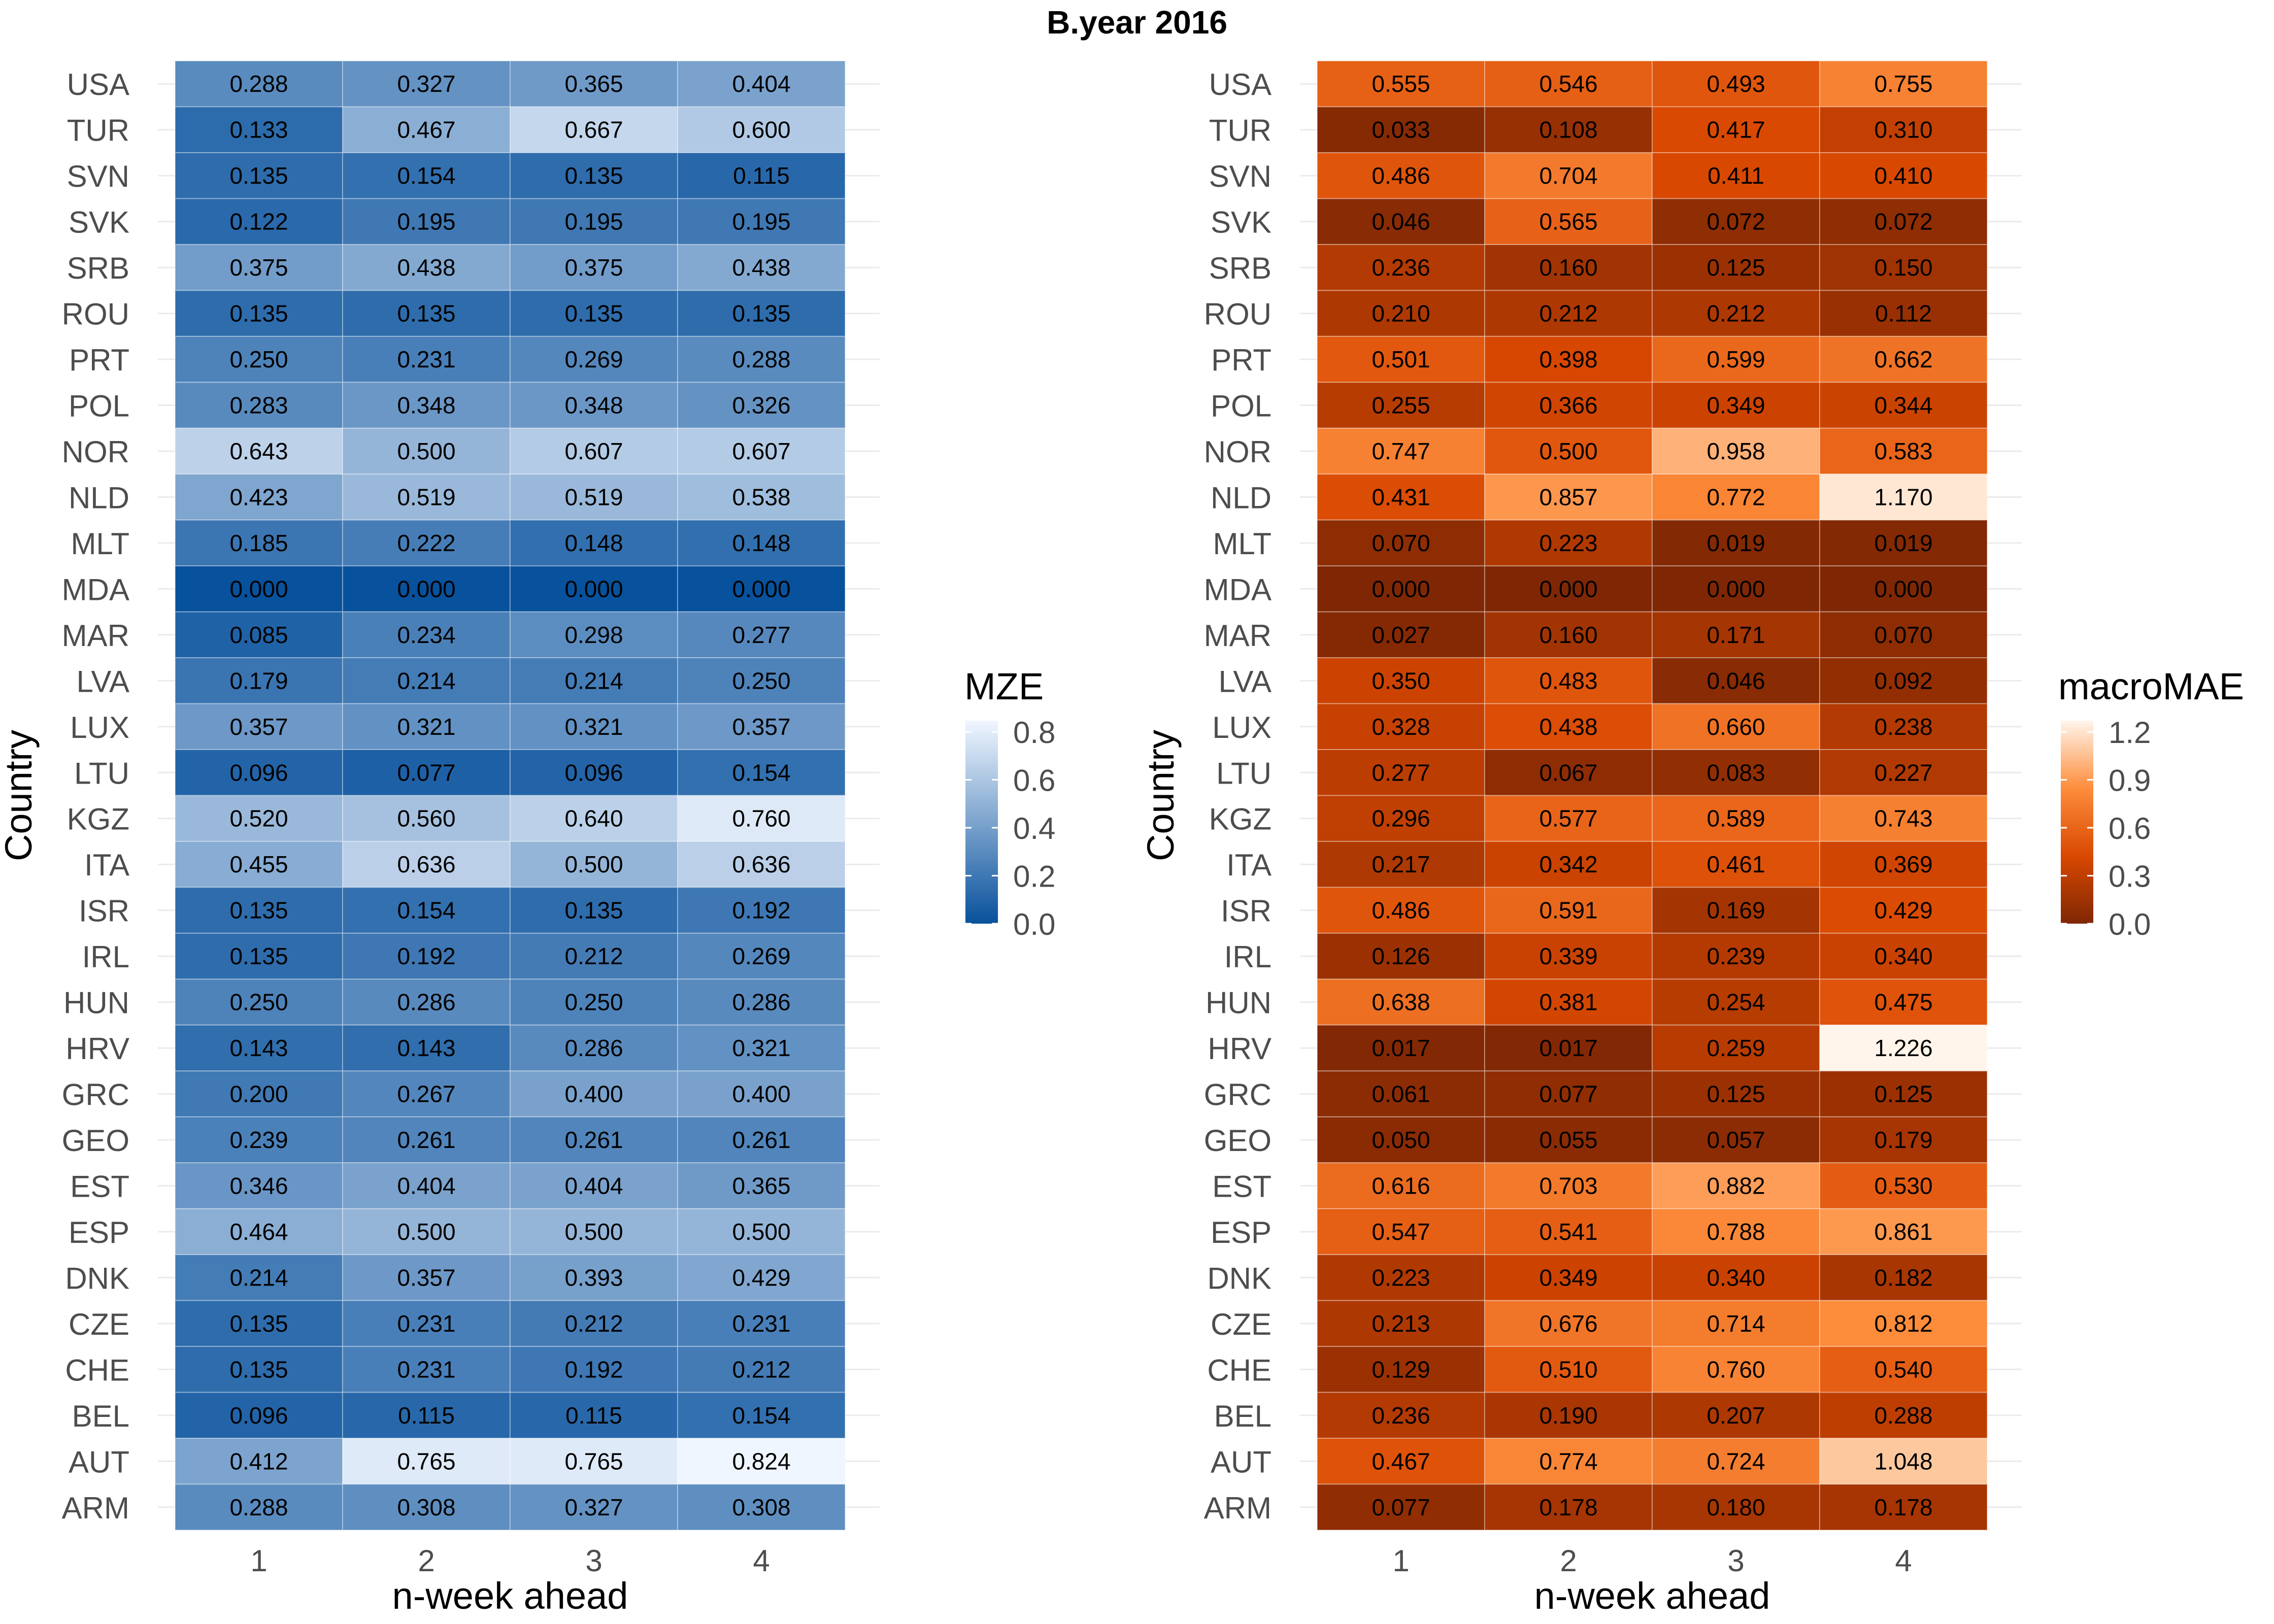  What do you see at coordinates (1568, 1277) in the screenshot?
I see `cell-value-label: 0.349` at bounding box center [1568, 1277].